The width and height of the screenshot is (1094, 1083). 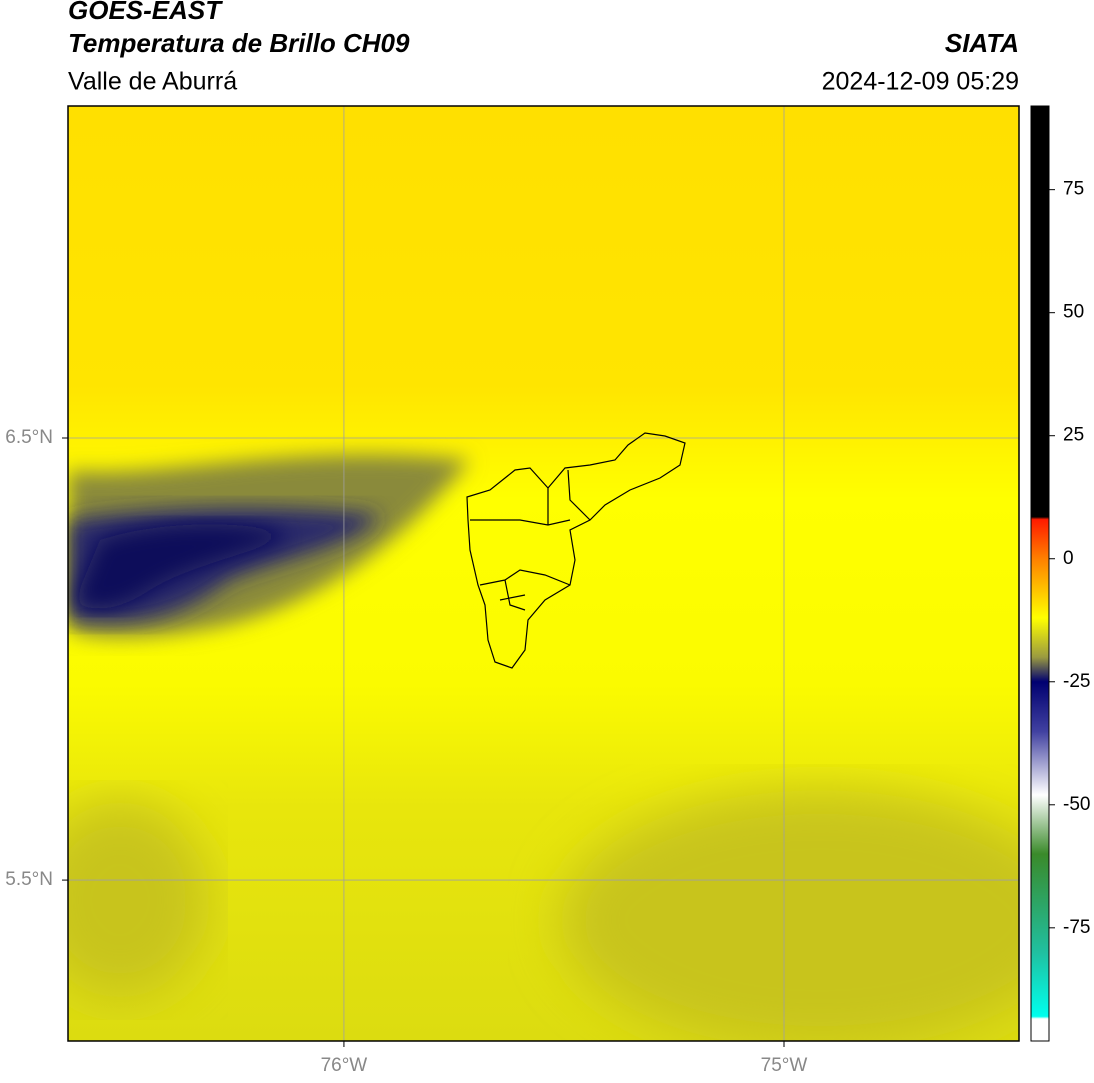 What do you see at coordinates (145, 12) in the screenshot?
I see `title: GOES-EAST` at bounding box center [145, 12].